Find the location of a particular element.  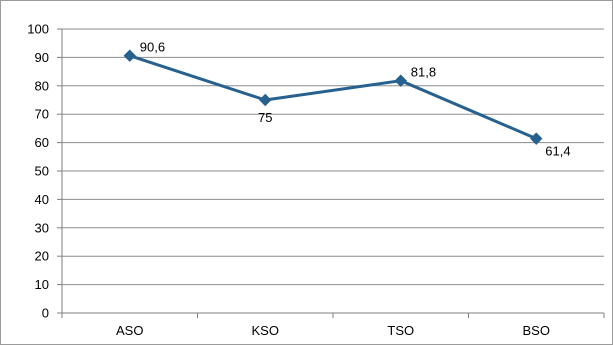

y-tick-labels: 0 10 20 30 40 50 60 70 80 90 100 is located at coordinates (38, 171).